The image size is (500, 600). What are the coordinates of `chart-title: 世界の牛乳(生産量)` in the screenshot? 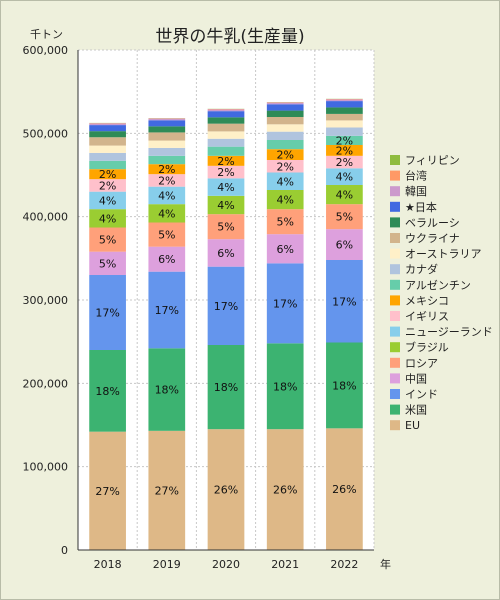 It's located at (230, 37).